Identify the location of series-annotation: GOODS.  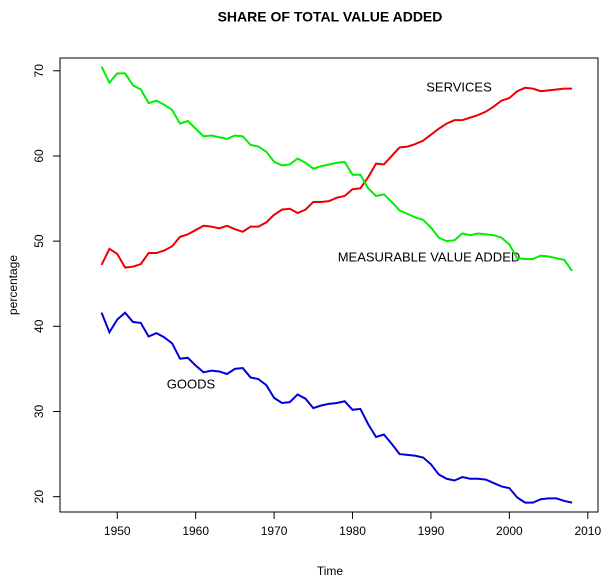
(191, 383).